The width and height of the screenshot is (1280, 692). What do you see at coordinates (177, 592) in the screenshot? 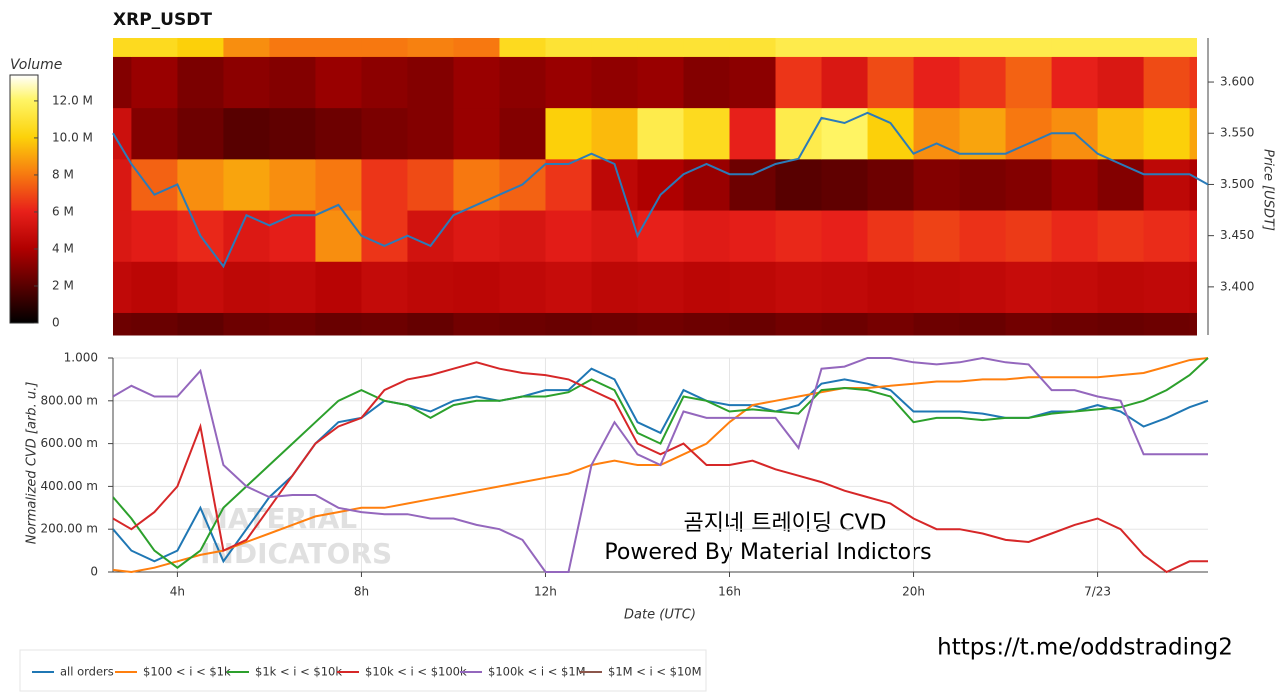
I see `x-tick-label: 4h` at bounding box center [177, 592].